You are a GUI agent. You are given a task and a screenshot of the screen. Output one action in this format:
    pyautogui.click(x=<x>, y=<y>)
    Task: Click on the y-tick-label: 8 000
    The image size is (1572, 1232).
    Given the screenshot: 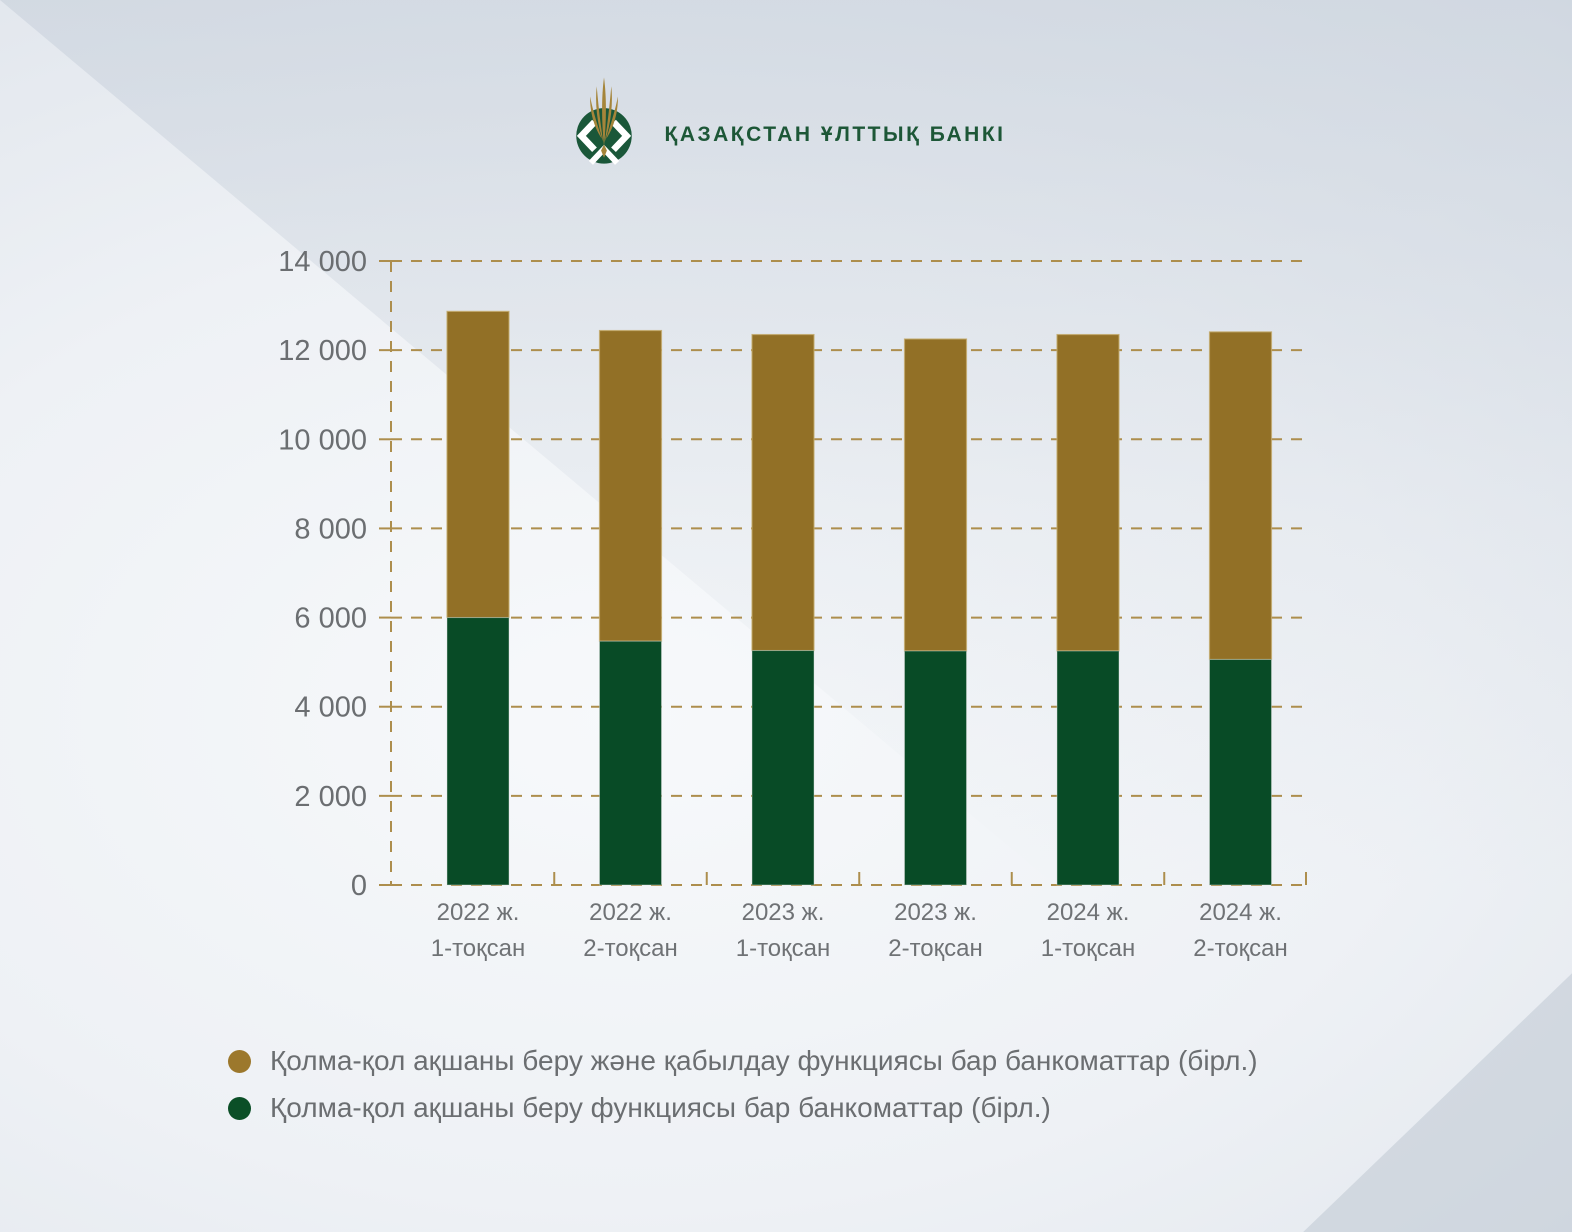 What is the action you would take?
    pyautogui.click(x=330, y=529)
    